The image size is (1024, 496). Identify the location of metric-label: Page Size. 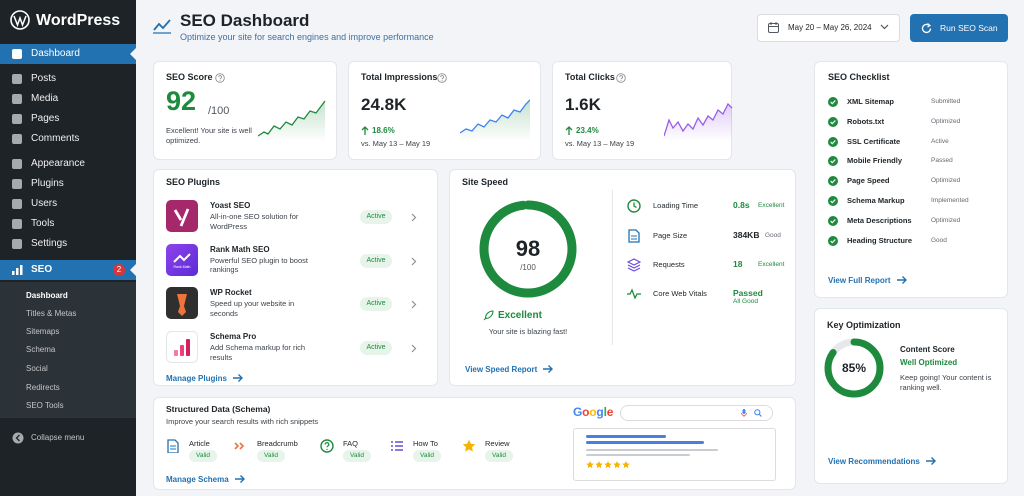
(670, 235).